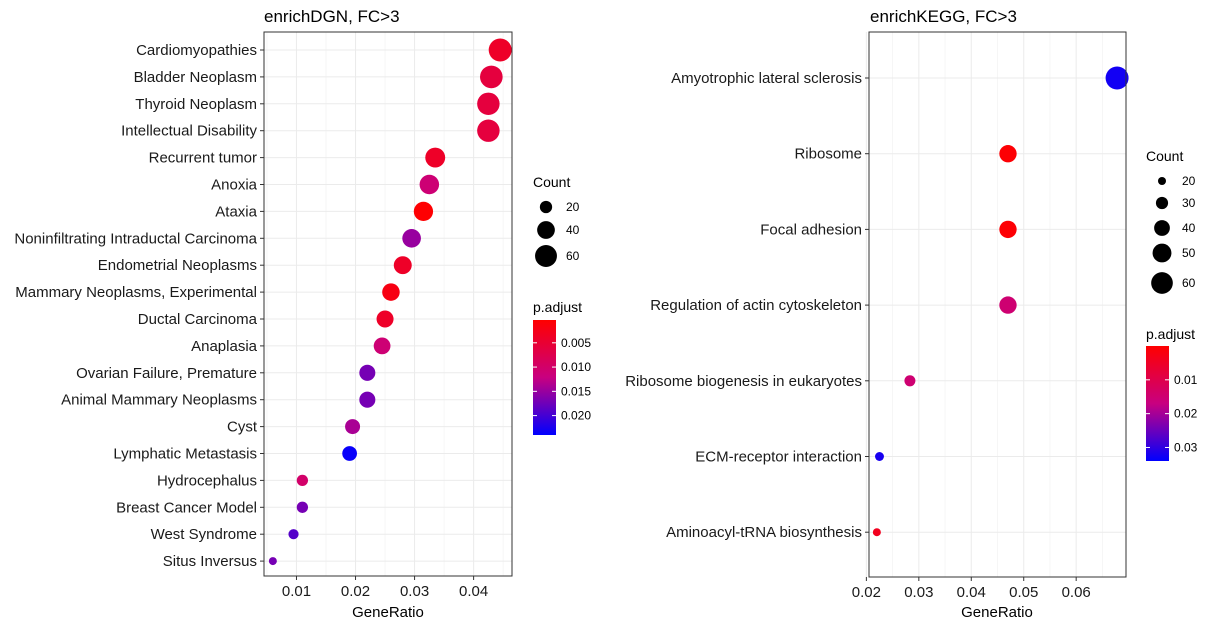 The image size is (1216, 627). What do you see at coordinates (135, 238) in the screenshot?
I see `y-tick-label: Noninfiltrating Intraductal Carcinoma` at bounding box center [135, 238].